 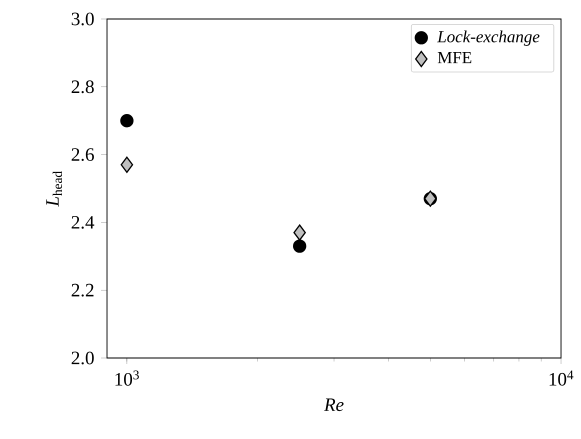 I want to click on legend-label: Lock-exchange, so click(x=488, y=38).